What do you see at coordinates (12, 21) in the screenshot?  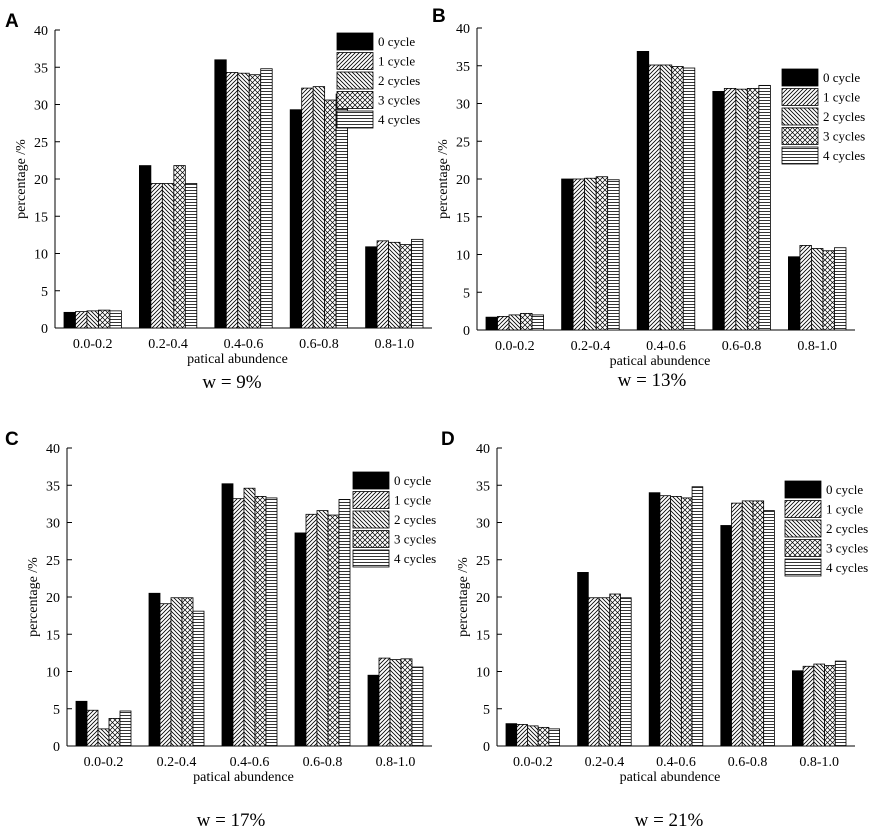 I see `panel-letter: A` at bounding box center [12, 21].